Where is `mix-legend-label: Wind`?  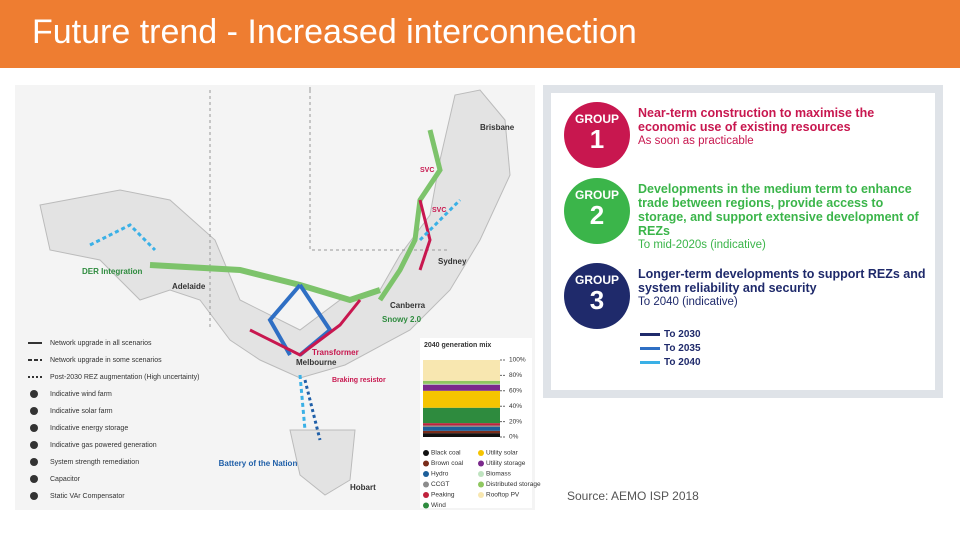
mix-legend-label: Wind is located at coordinates (438, 505).